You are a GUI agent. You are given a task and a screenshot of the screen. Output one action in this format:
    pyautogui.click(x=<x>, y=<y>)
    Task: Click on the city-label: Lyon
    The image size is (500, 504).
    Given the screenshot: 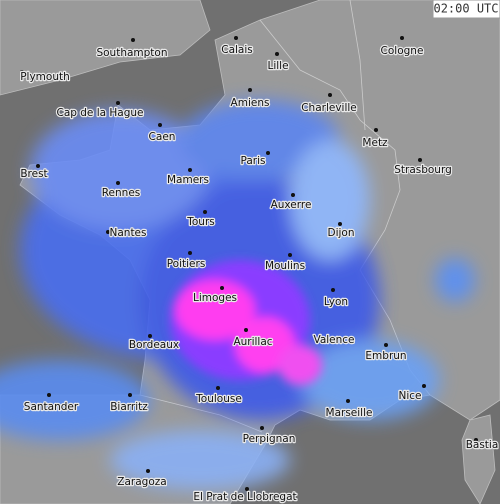 What is the action you would take?
    pyautogui.click(x=336, y=302)
    